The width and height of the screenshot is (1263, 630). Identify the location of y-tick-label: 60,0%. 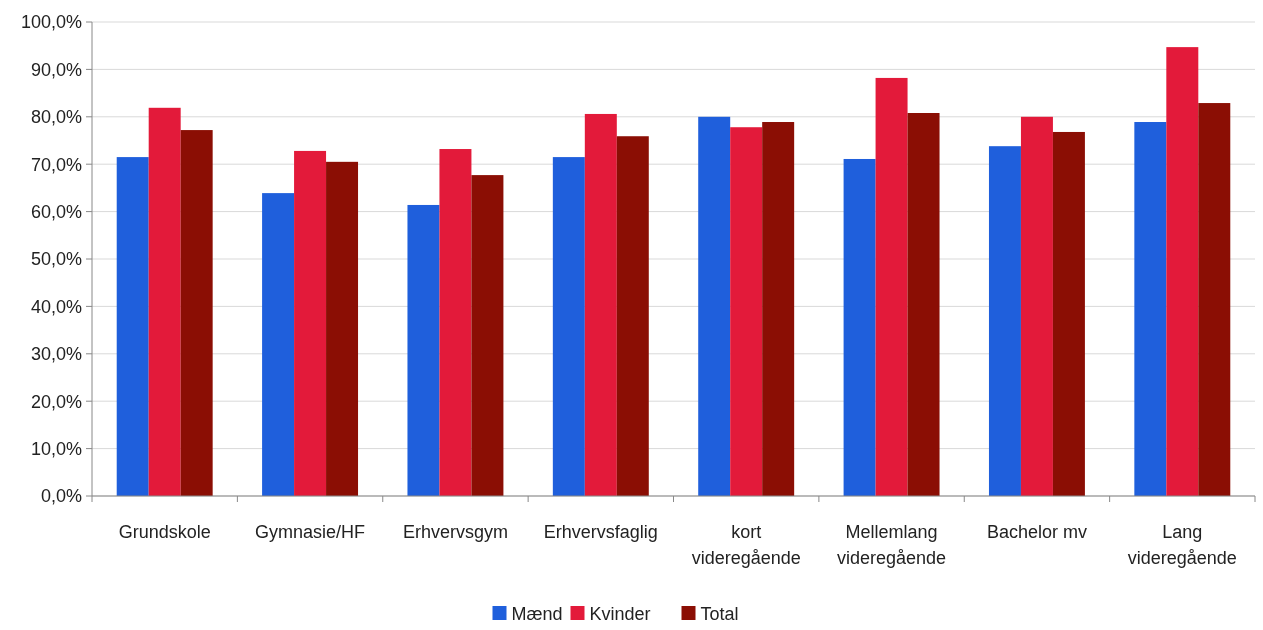
(56, 211).